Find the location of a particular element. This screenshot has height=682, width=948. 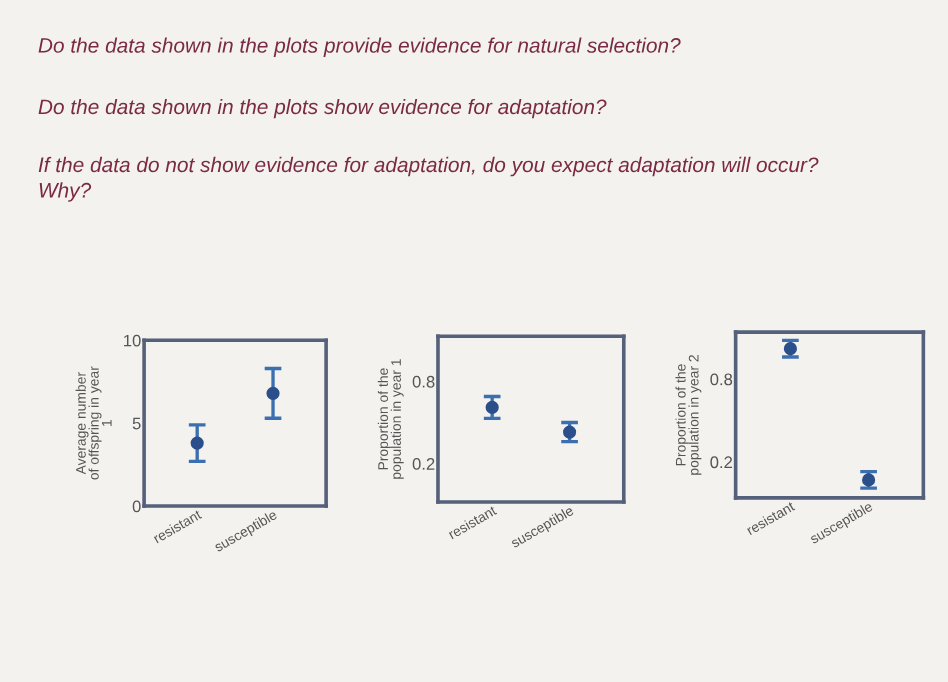

y-tick-label: 10 is located at coordinates (132, 340).